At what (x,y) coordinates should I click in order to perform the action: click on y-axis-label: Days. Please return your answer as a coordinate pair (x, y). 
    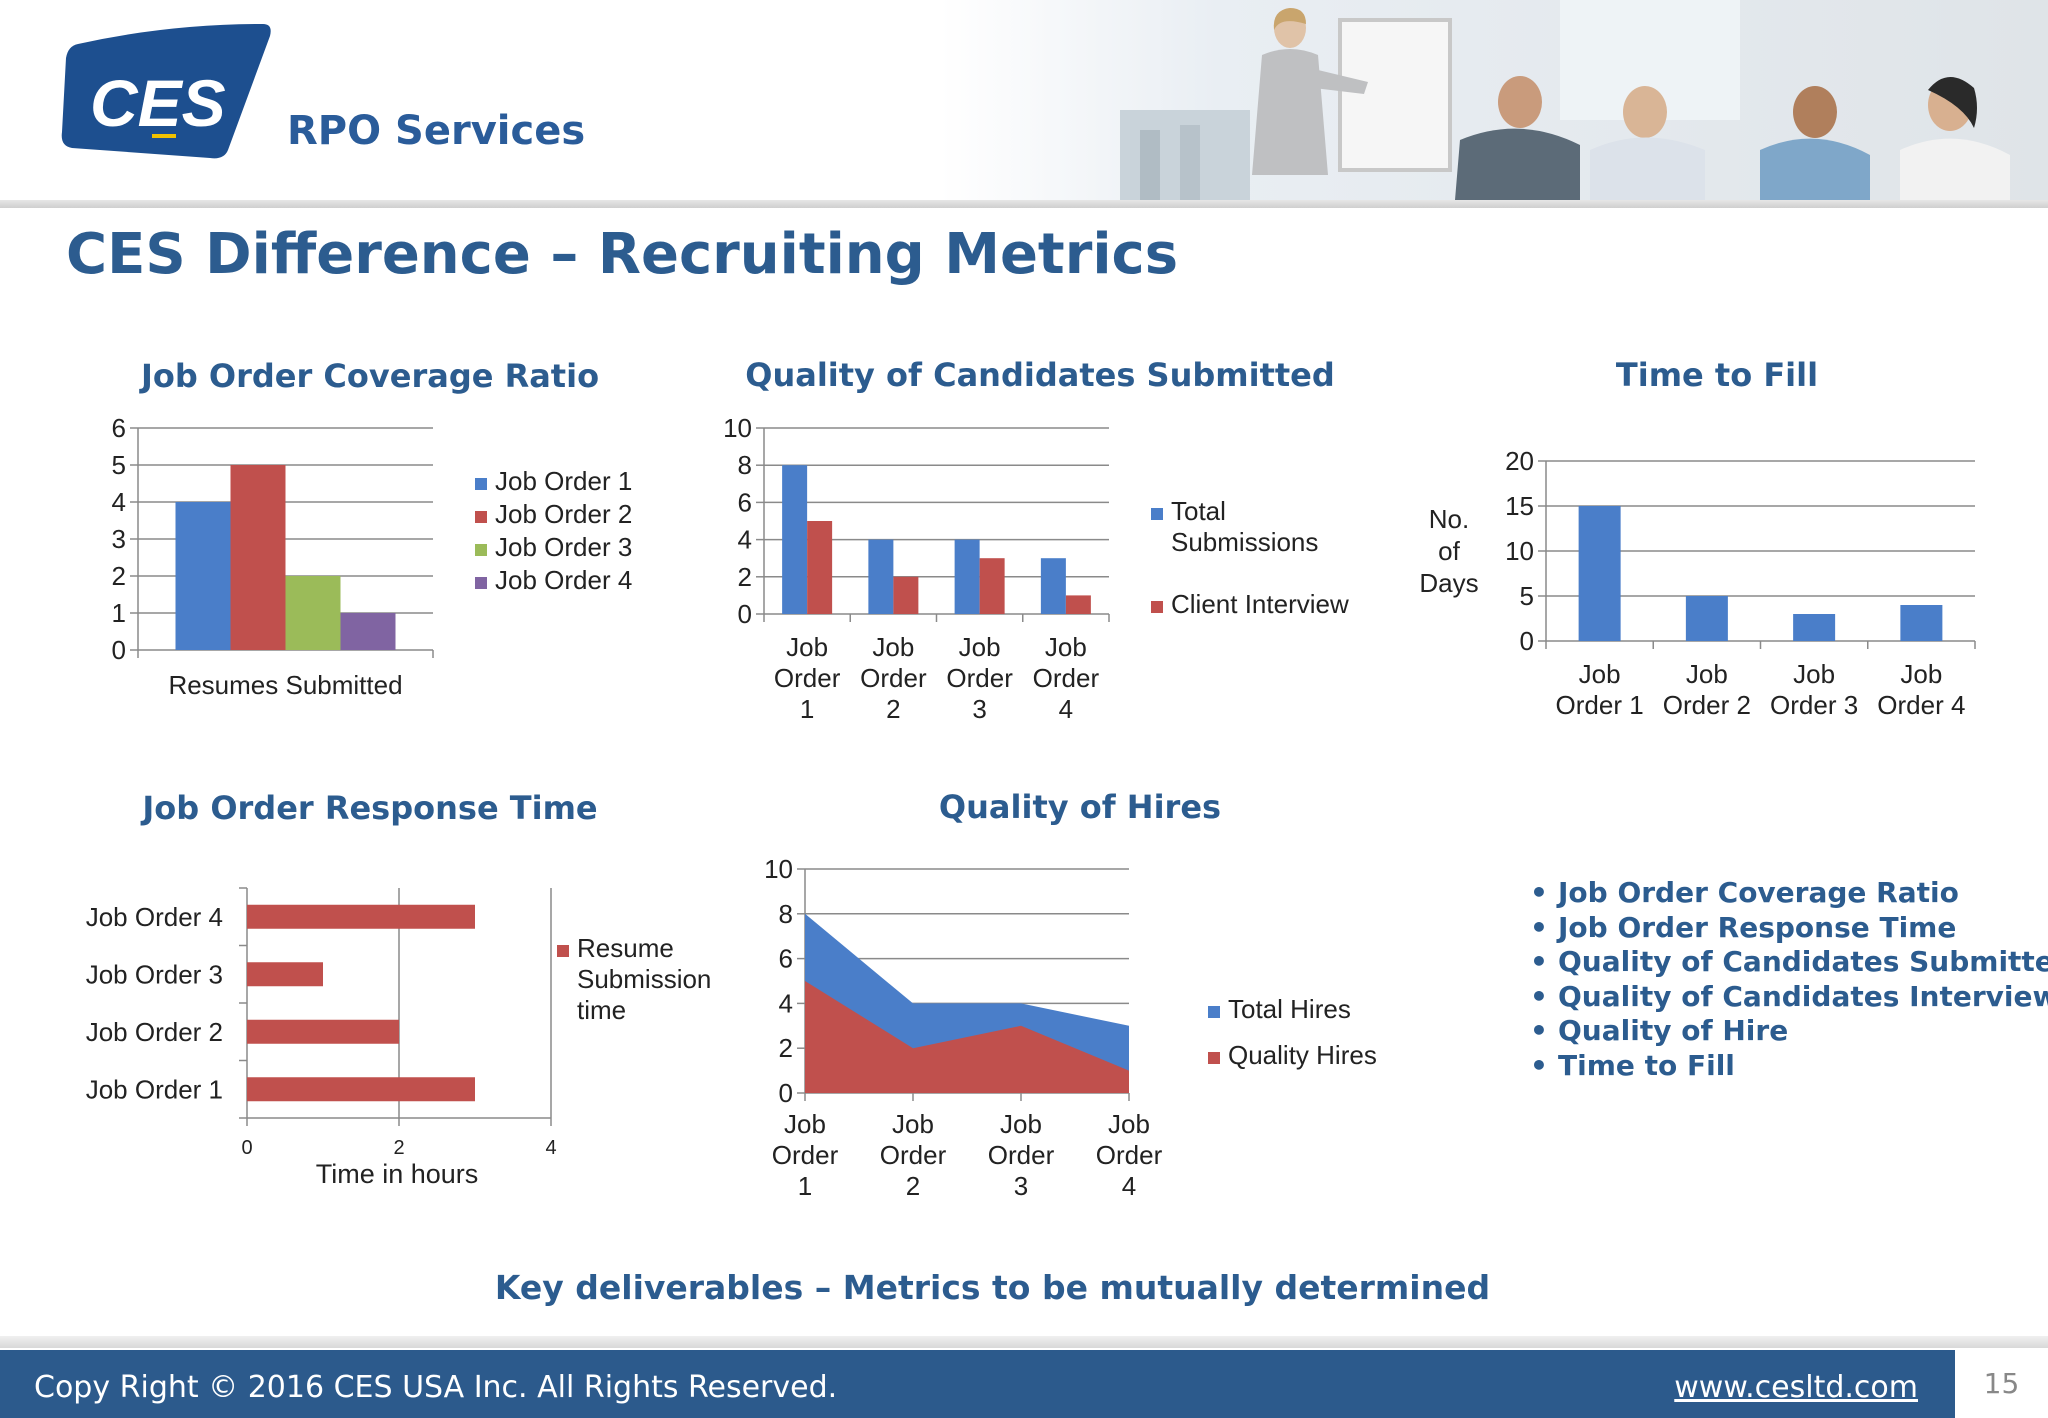
    Looking at the image, I should click on (1448, 583).